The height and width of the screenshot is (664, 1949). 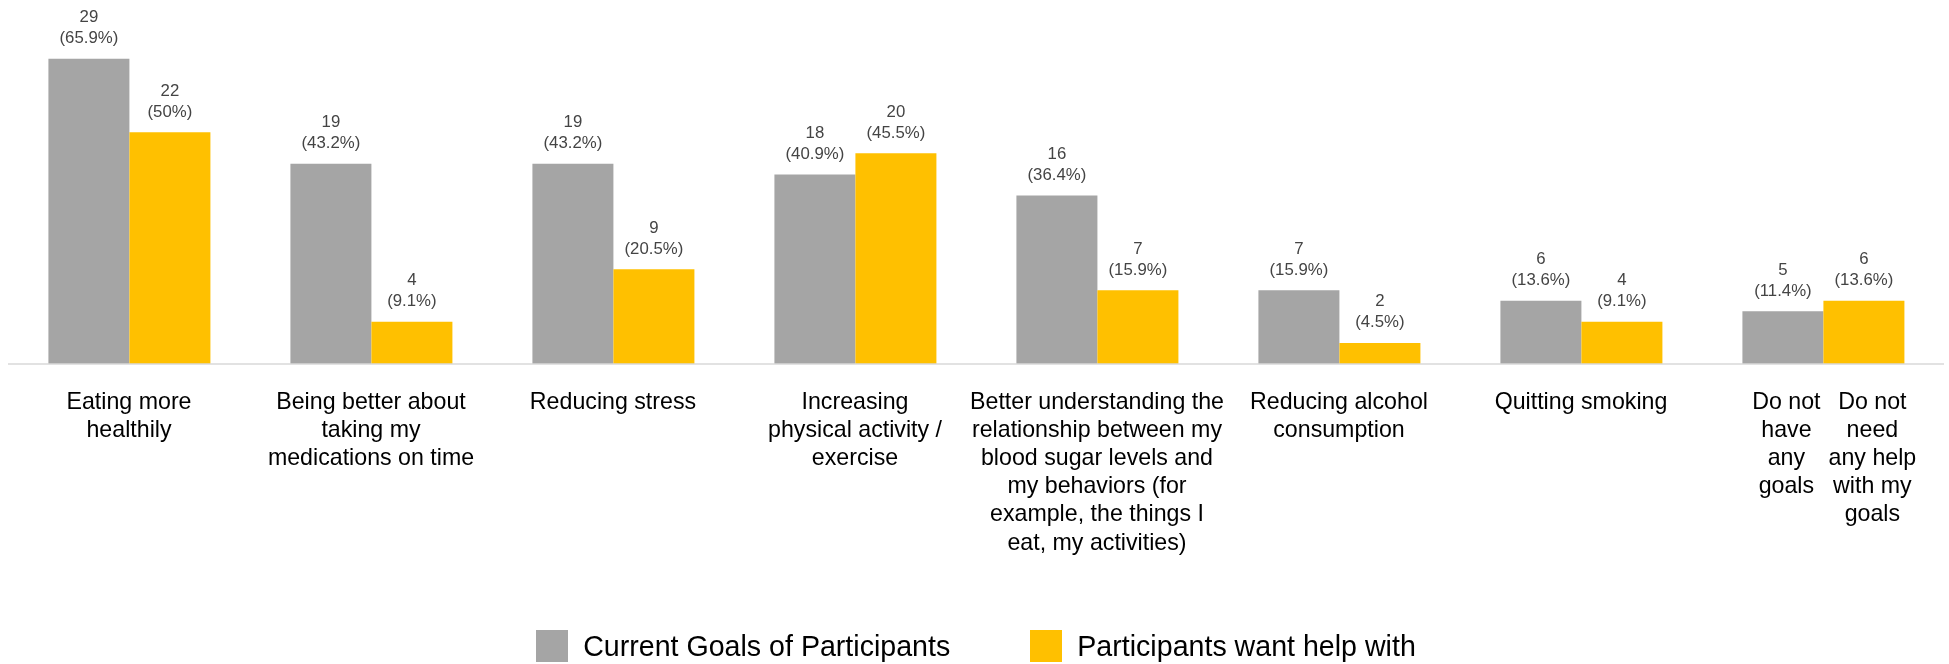 What do you see at coordinates (855, 428) in the screenshot?
I see `x-tick-label: Increasing physical activity / exercise` at bounding box center [855, 428].